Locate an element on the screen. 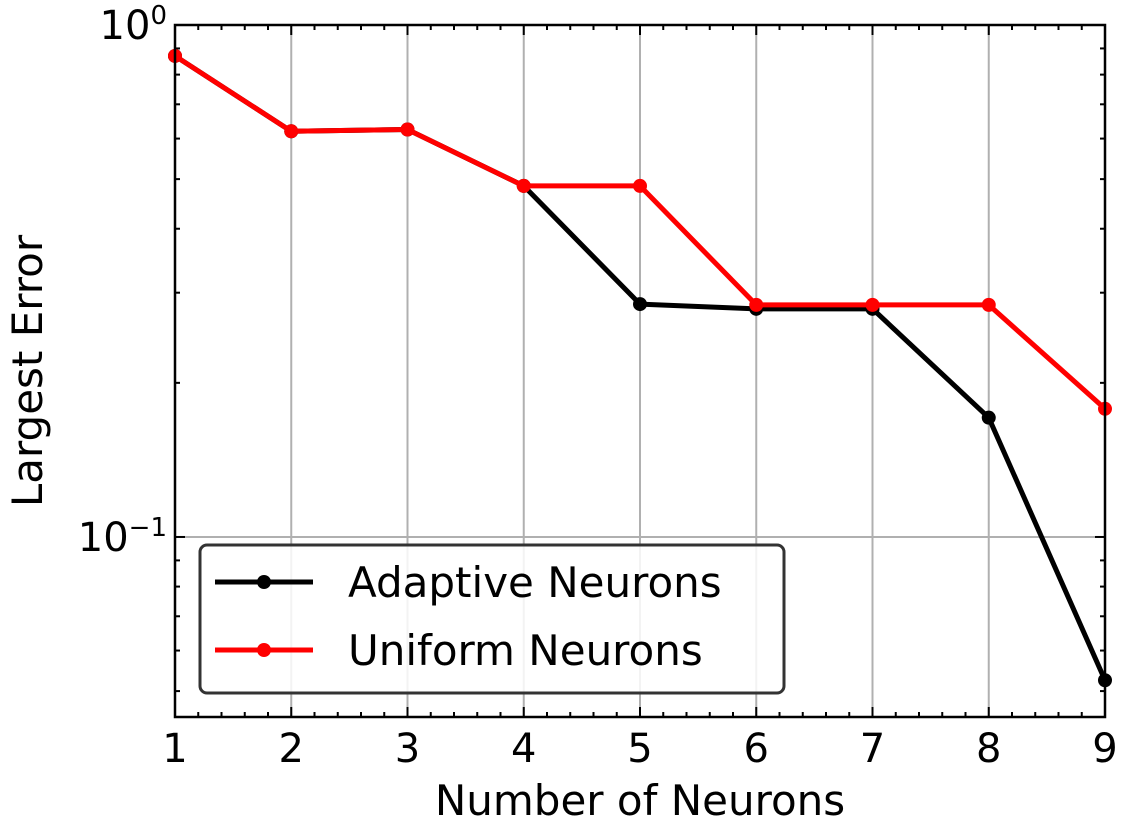  y-tick-labels: 10⁰ 10⁻¹ is located at coordinates (122, 281).